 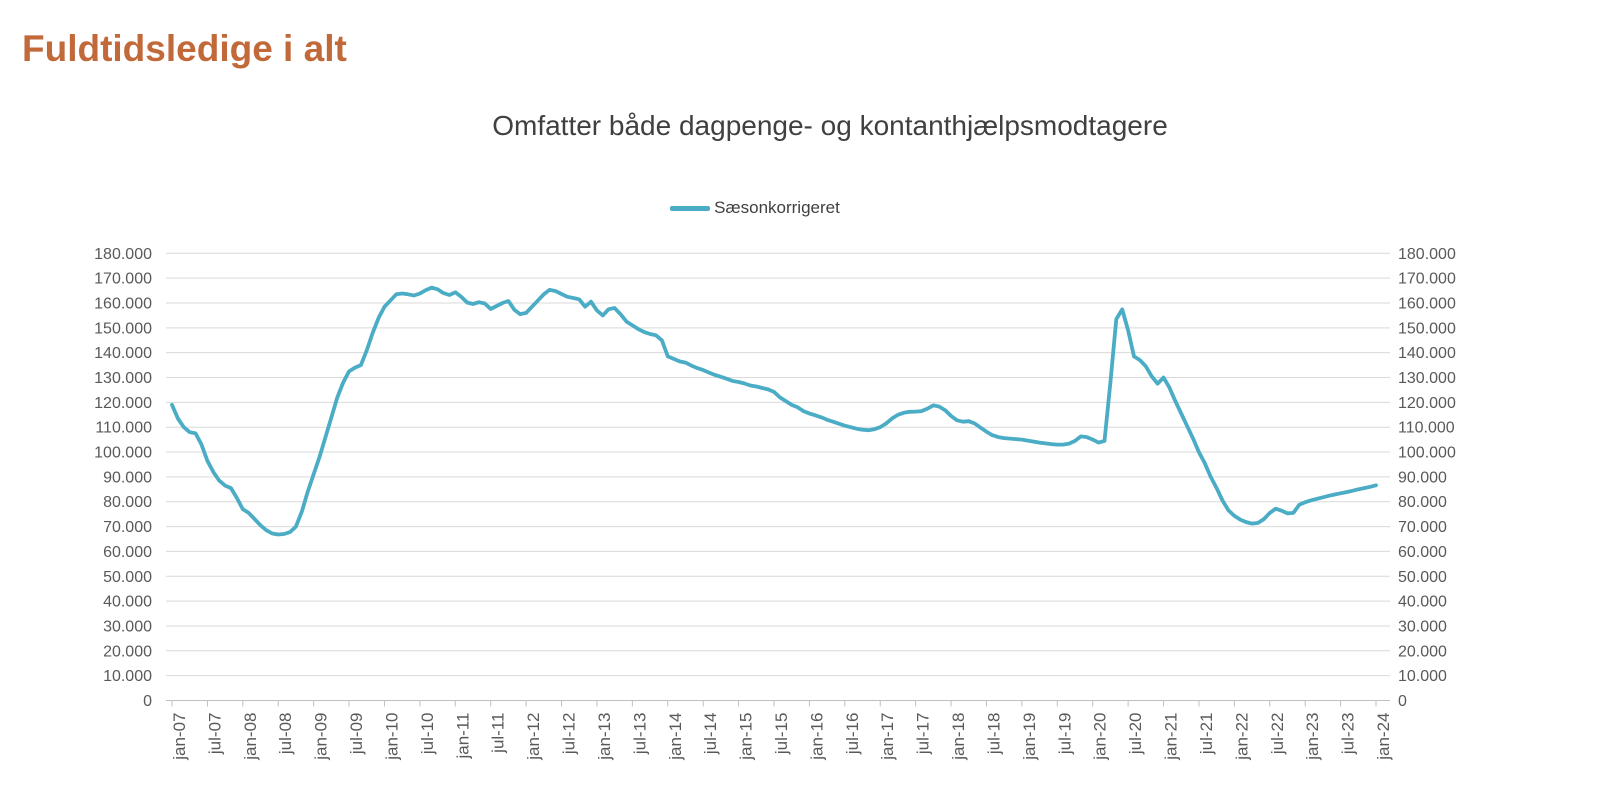 I want to click on x-axis-tick-label: jul-09, so click(x=356, y=734).